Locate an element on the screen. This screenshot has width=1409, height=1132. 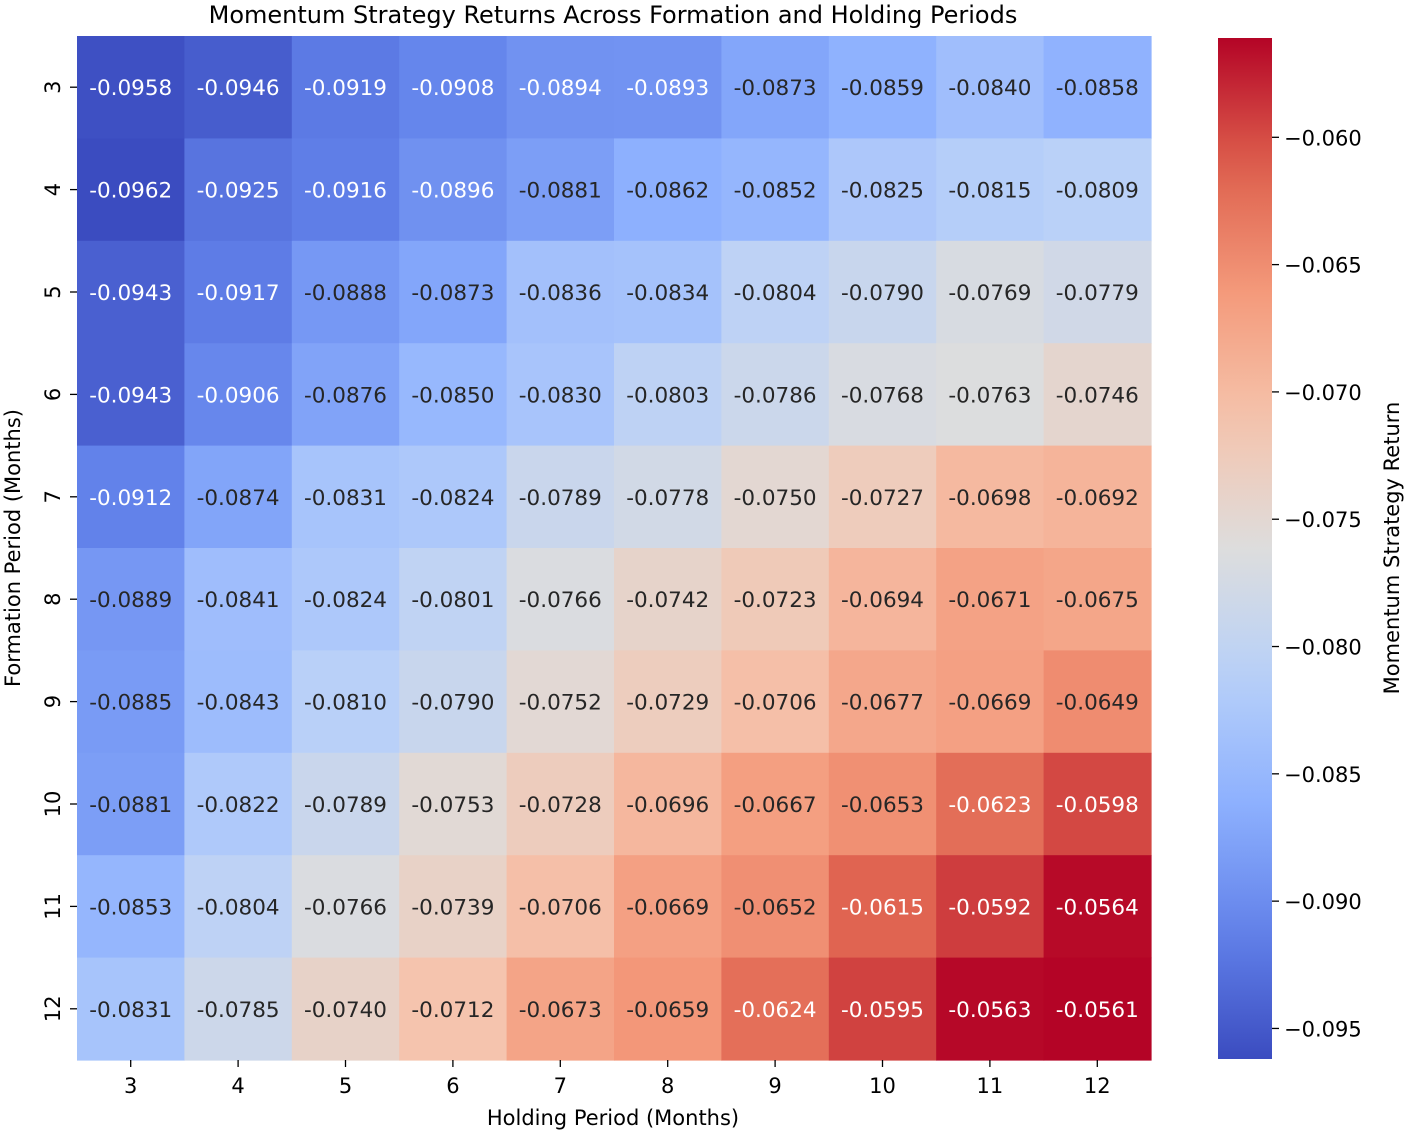
cell-value-label: -0.0893 is located at coordinates (667, 88).